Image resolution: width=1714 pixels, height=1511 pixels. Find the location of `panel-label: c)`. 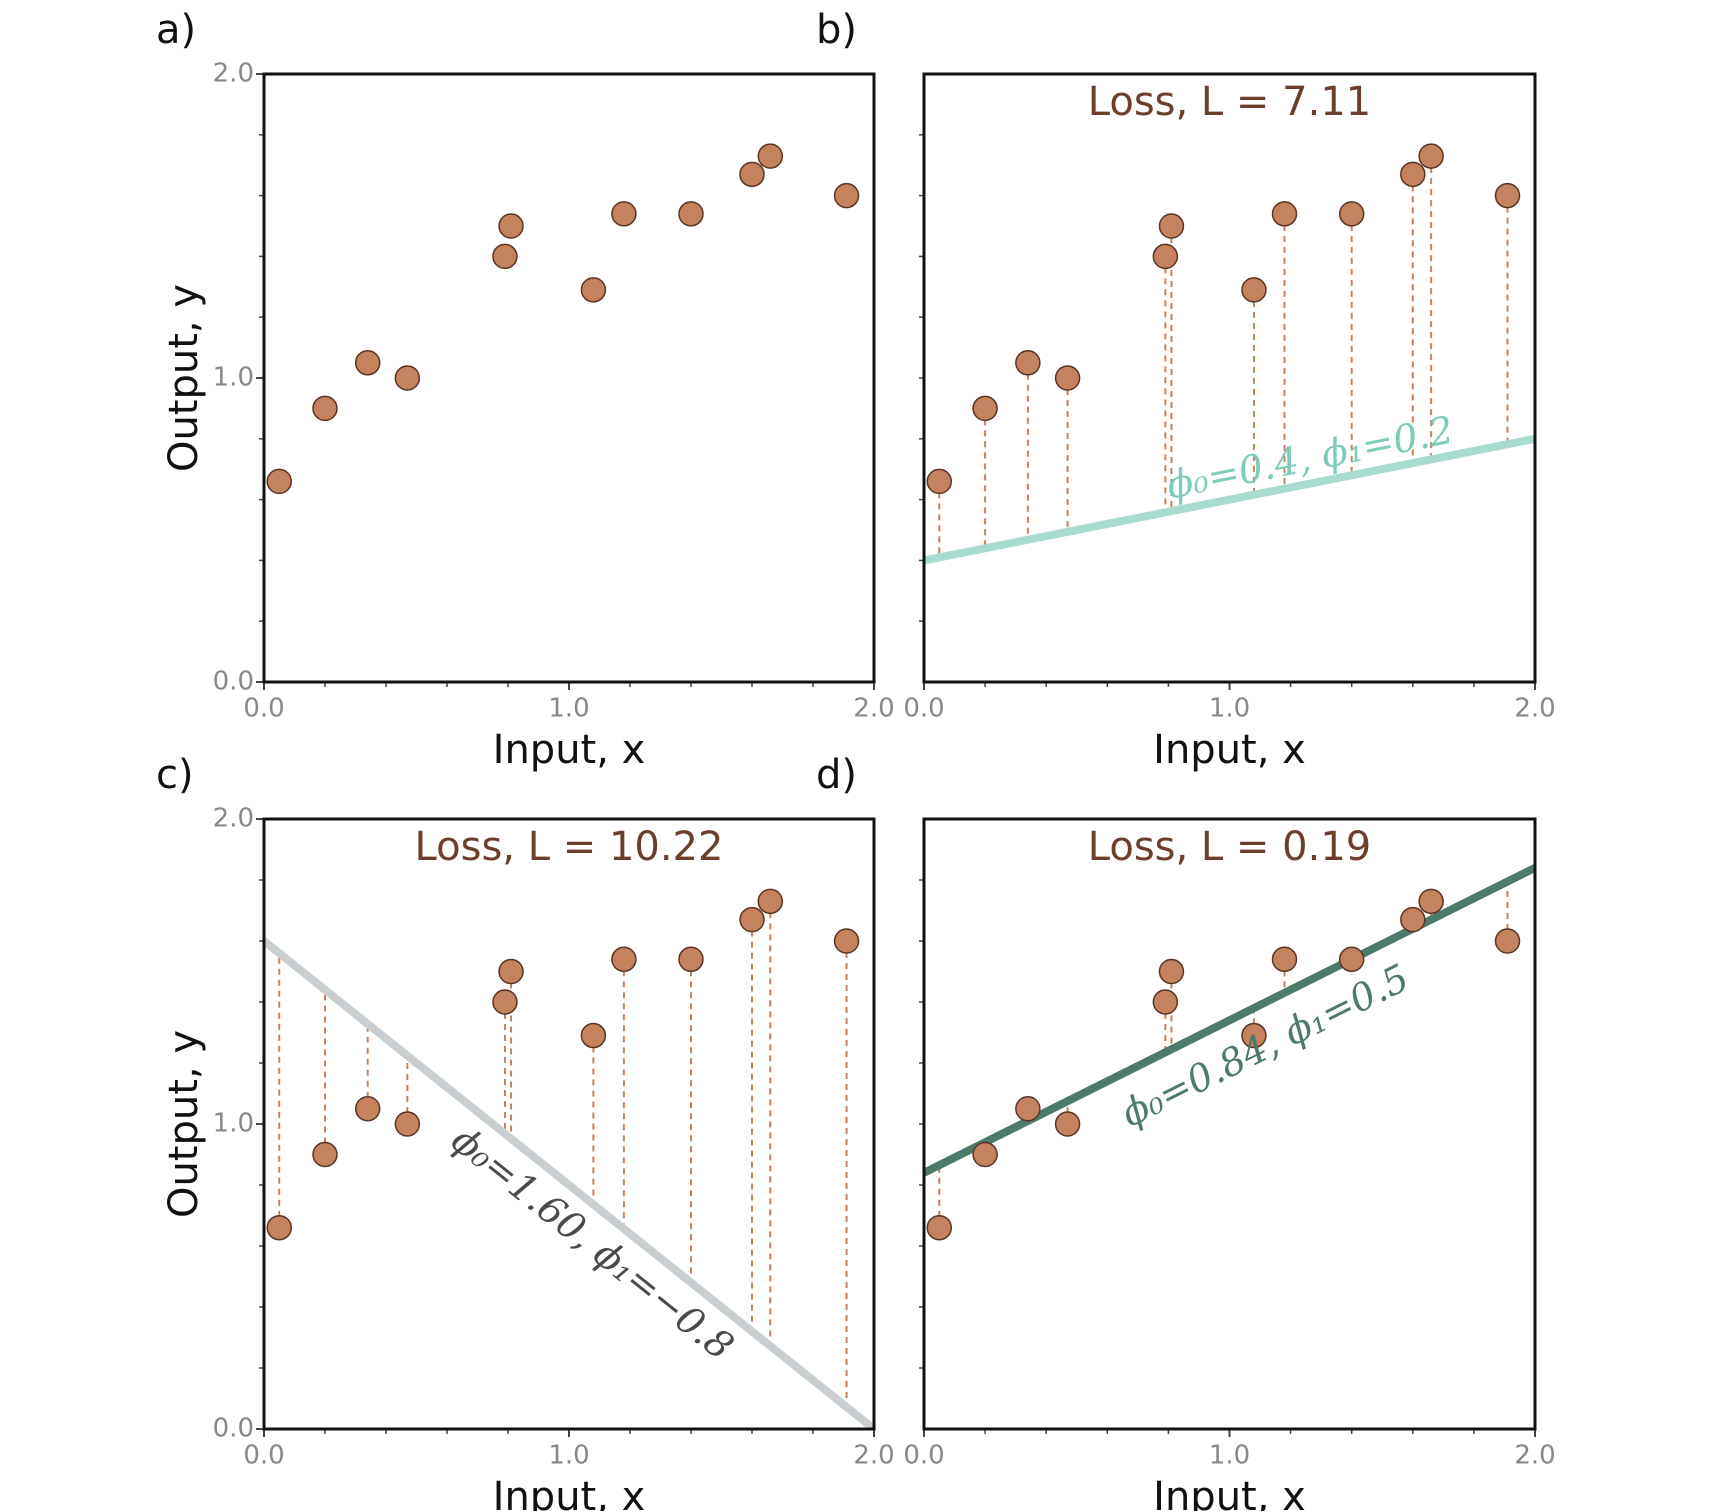

panel-label: c) is located at coordinates (175, 775).